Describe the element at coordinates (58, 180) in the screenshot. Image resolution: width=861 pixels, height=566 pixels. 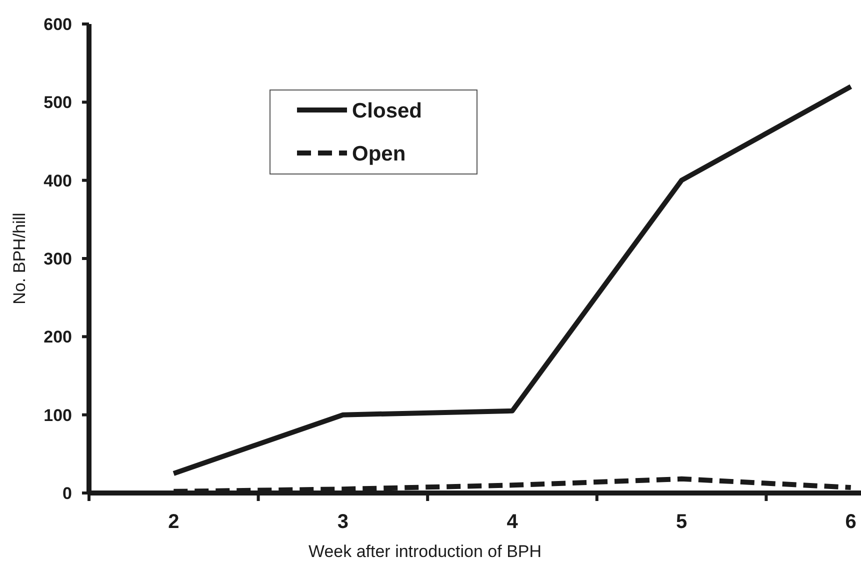
I see `y-tick-label: 400` at that location.